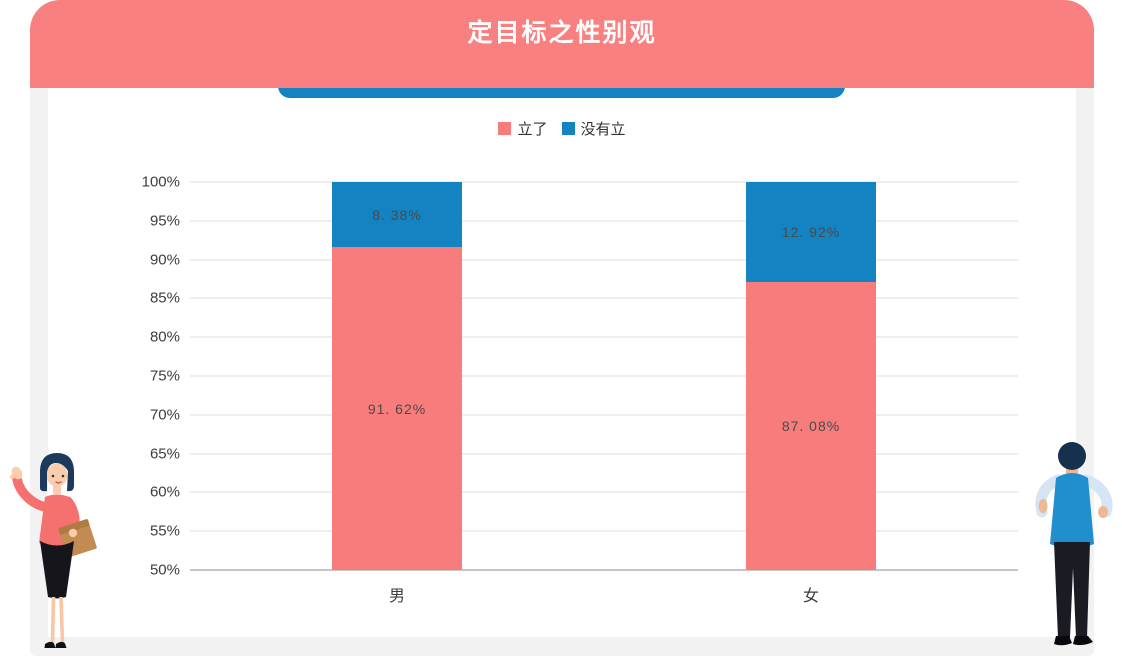 The image size is (1122, 659). I want to click on legend-label: 立了, so click(532, 129).